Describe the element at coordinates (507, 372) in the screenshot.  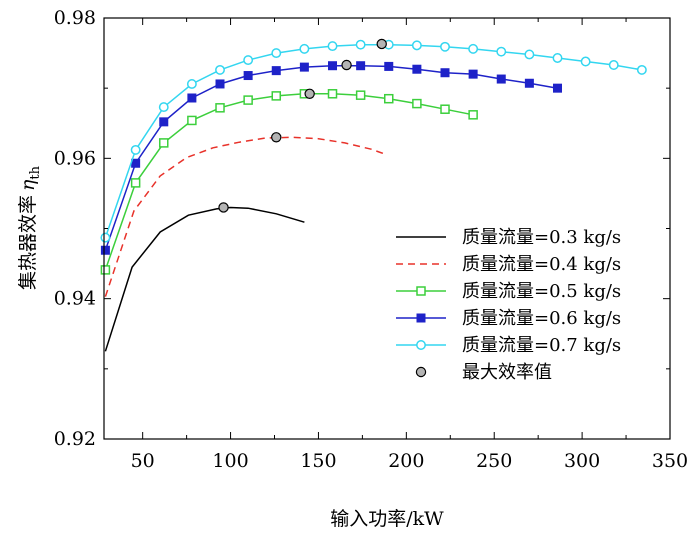
I see `legend-label: 最大效率值` at that location.